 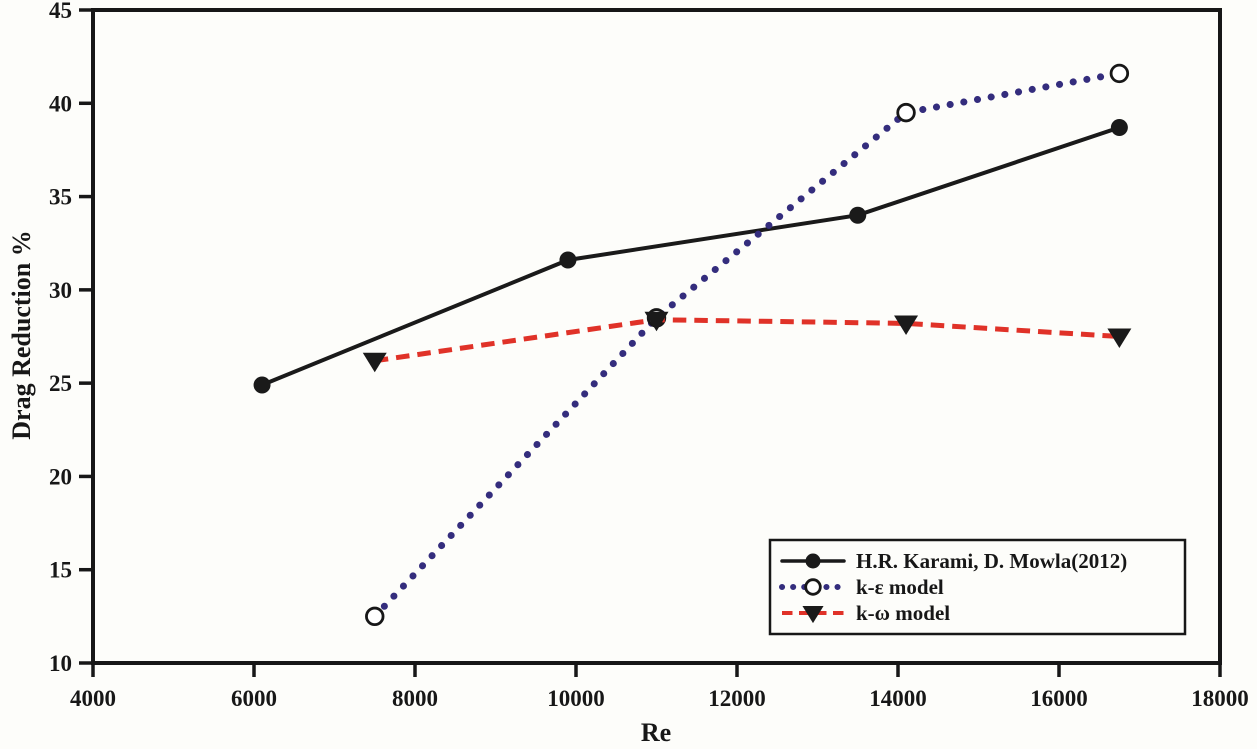 What do you see at coordinates (254, 698) in the screenshot?
I see `x-tick-label: 6000` at bounding box center [254, 698].